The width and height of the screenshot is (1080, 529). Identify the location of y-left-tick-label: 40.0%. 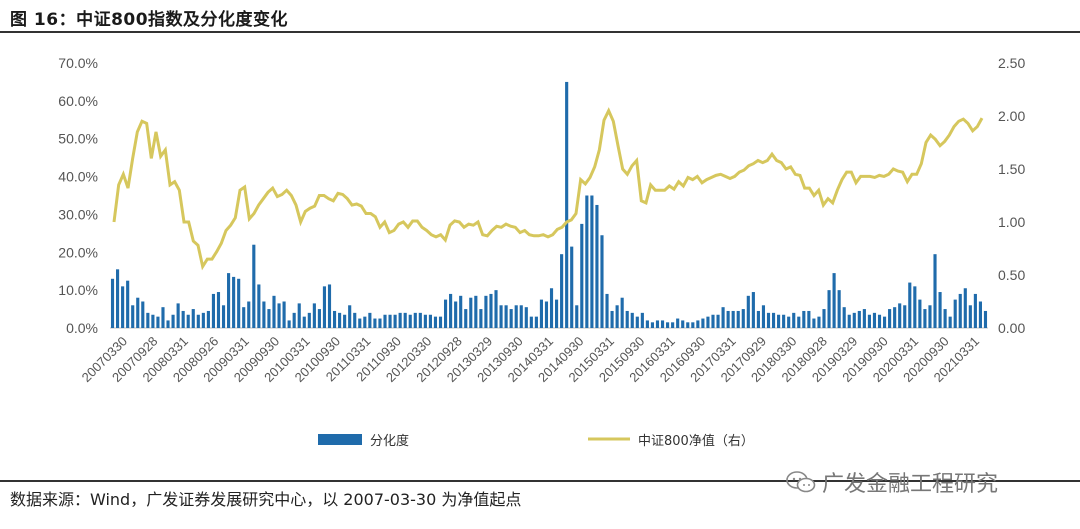
(78, 177).